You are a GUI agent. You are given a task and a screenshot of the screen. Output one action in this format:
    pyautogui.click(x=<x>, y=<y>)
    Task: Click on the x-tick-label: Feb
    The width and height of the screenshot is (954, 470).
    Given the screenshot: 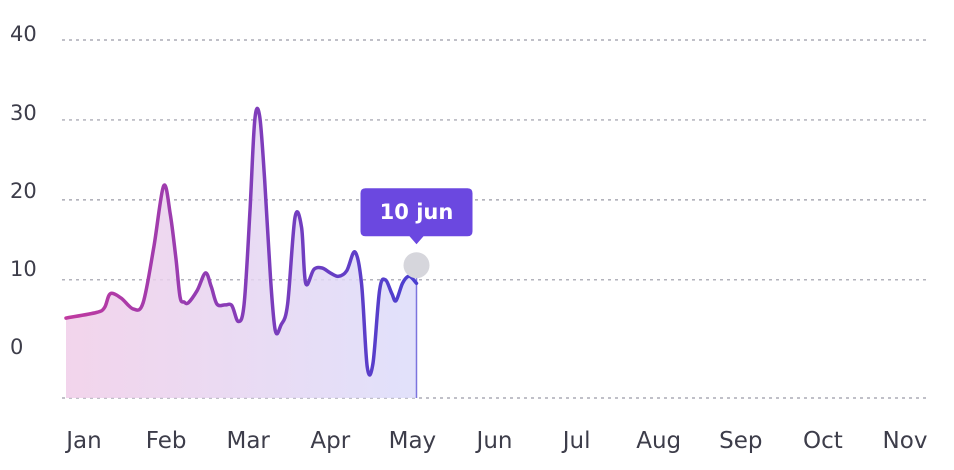 What is the action you would take?
    pyautogui.click(x=166, y=441)
    